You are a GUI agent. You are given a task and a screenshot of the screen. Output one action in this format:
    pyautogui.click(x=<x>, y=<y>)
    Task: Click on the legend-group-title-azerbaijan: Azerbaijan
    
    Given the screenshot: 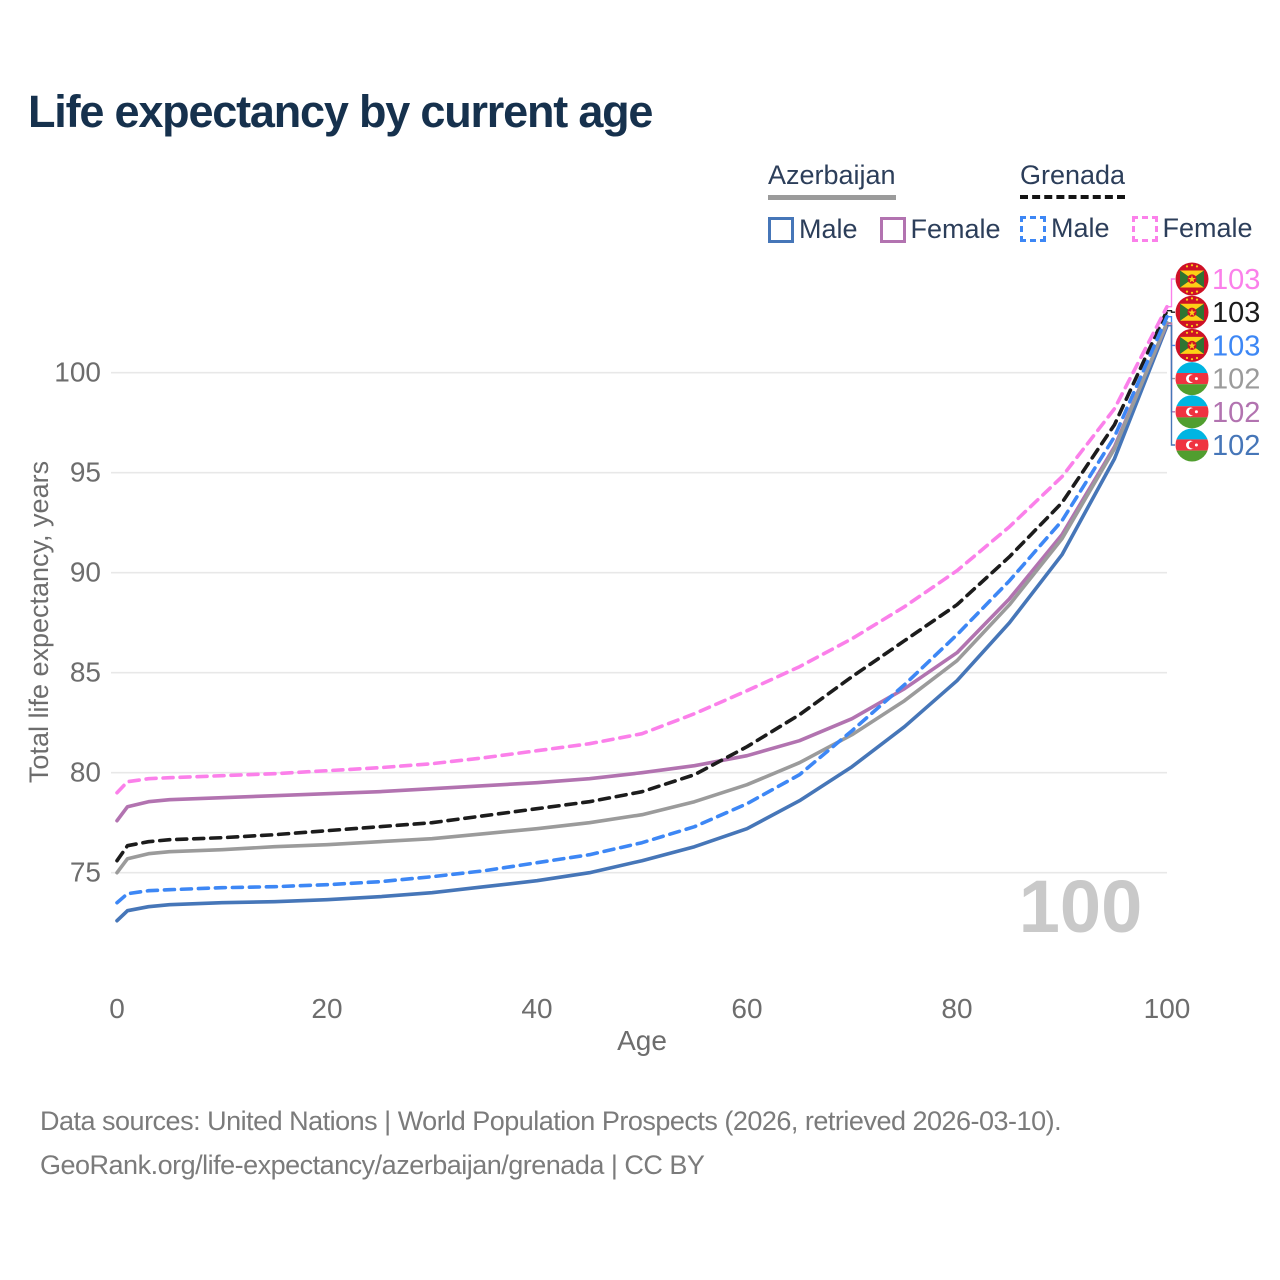 What is the action you would take?
    pyautogui.click(x=832, y=180)
    